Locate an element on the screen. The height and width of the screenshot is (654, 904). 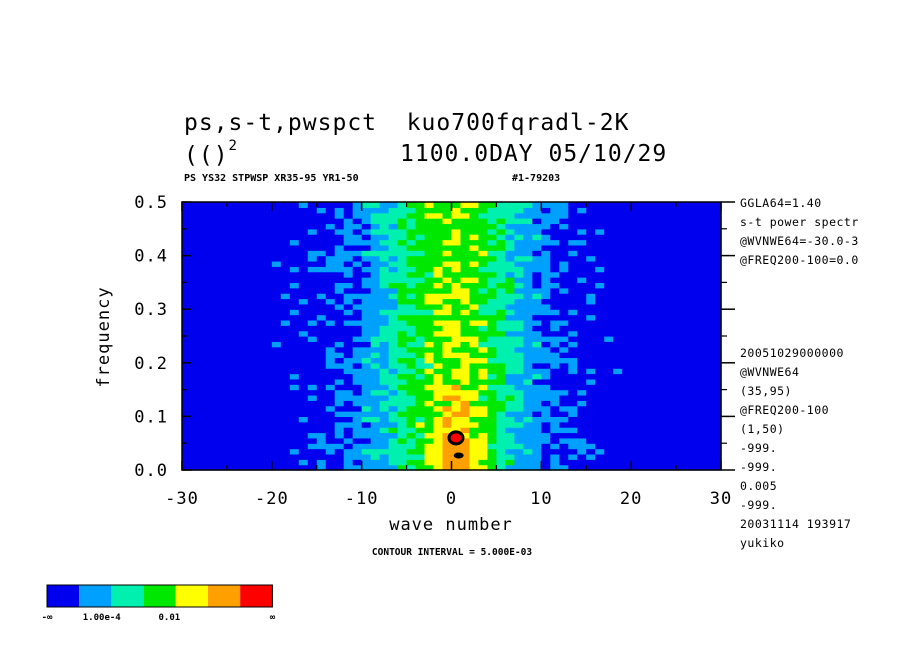
colorbar-label: 0.01 is located at coordinates (170, 618).